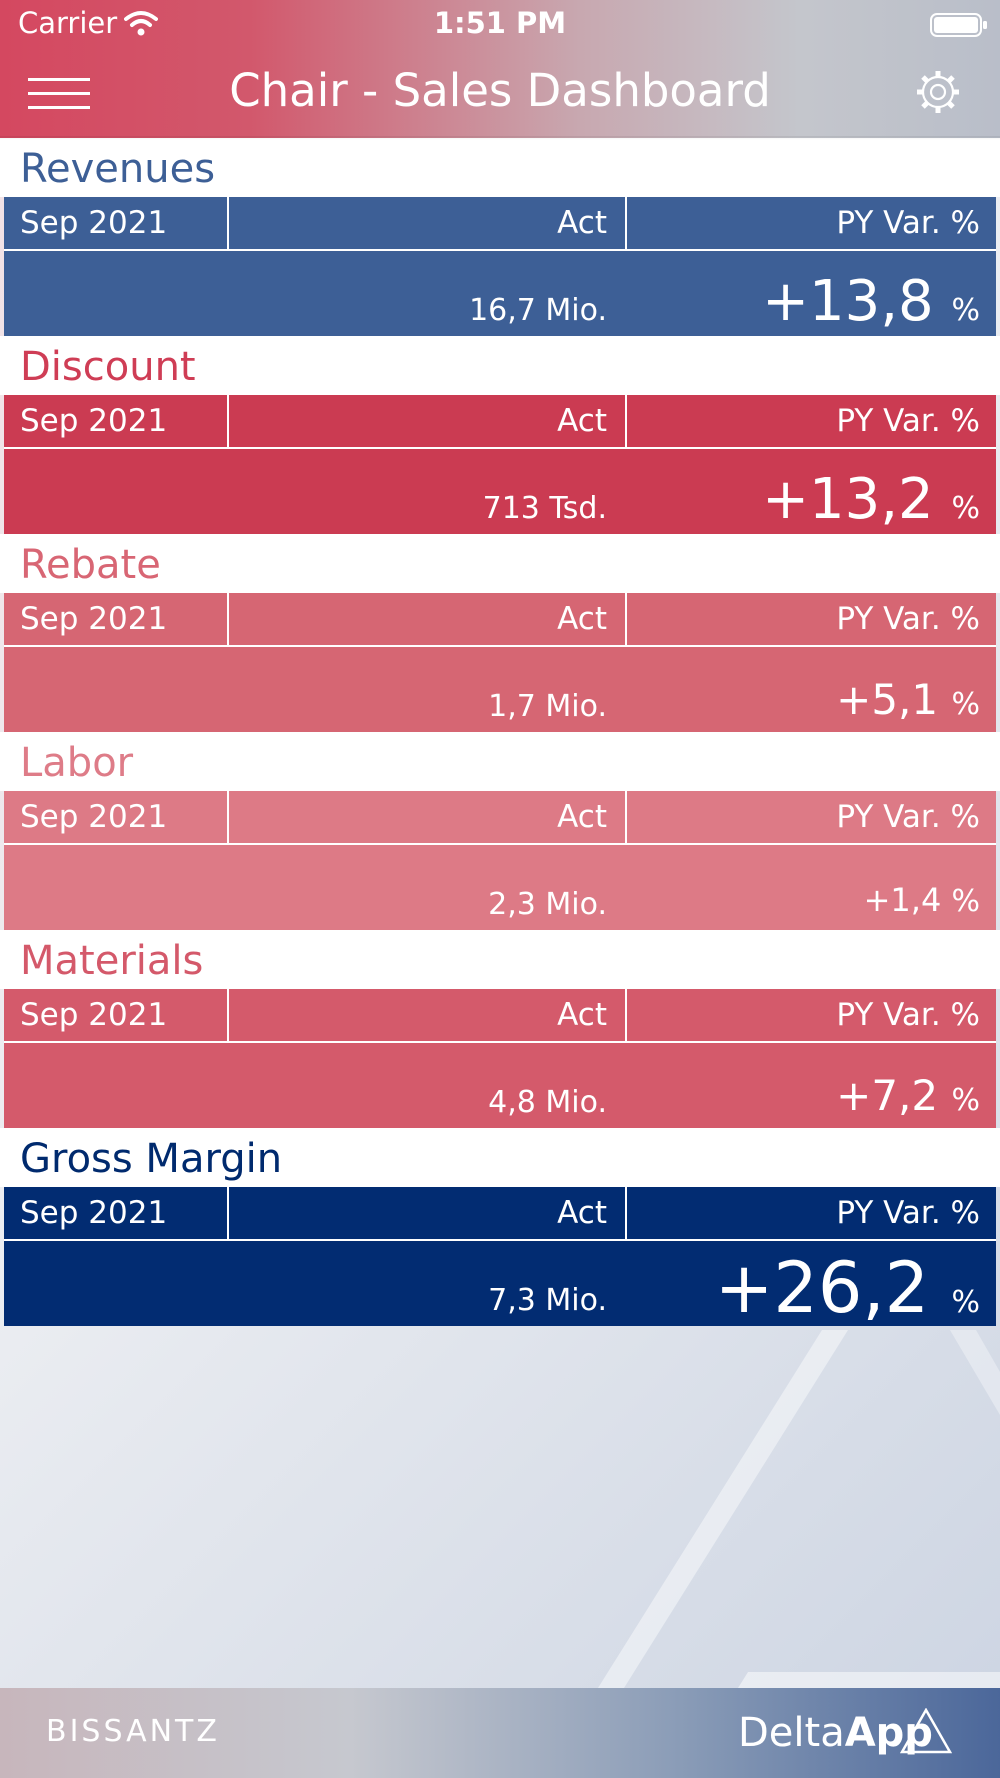 This screenshot has width=1000, height=1778. I want to click on py-var-value: +13,2 %, so click(812, 499).